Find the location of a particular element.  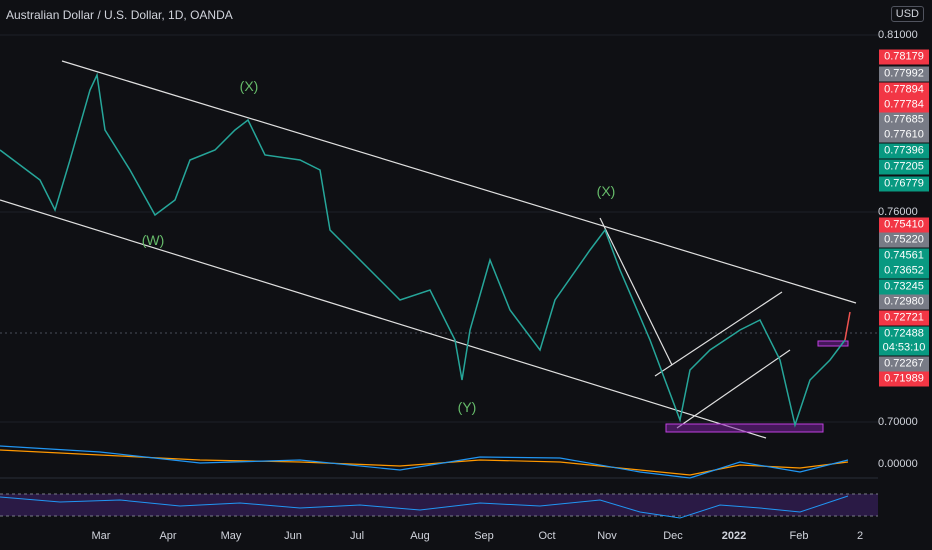

macd-line is located at coordinates (424, 462).